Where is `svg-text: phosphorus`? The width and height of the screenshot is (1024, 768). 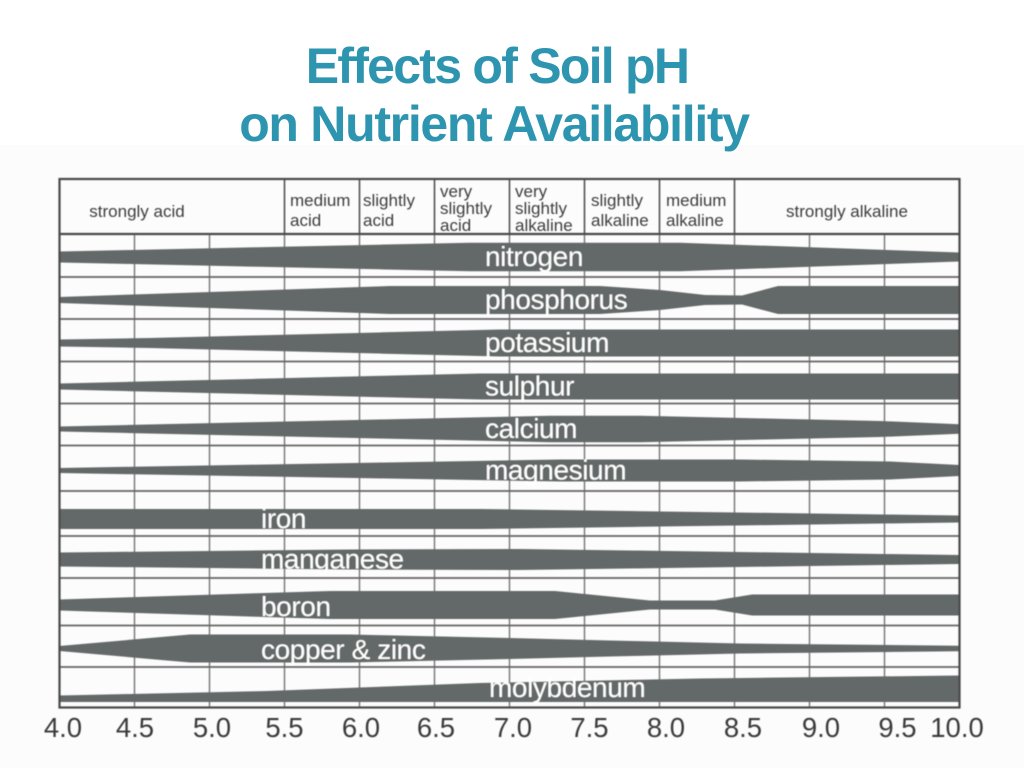 svg-text: phosphorus is located at coordinates (556, 299).